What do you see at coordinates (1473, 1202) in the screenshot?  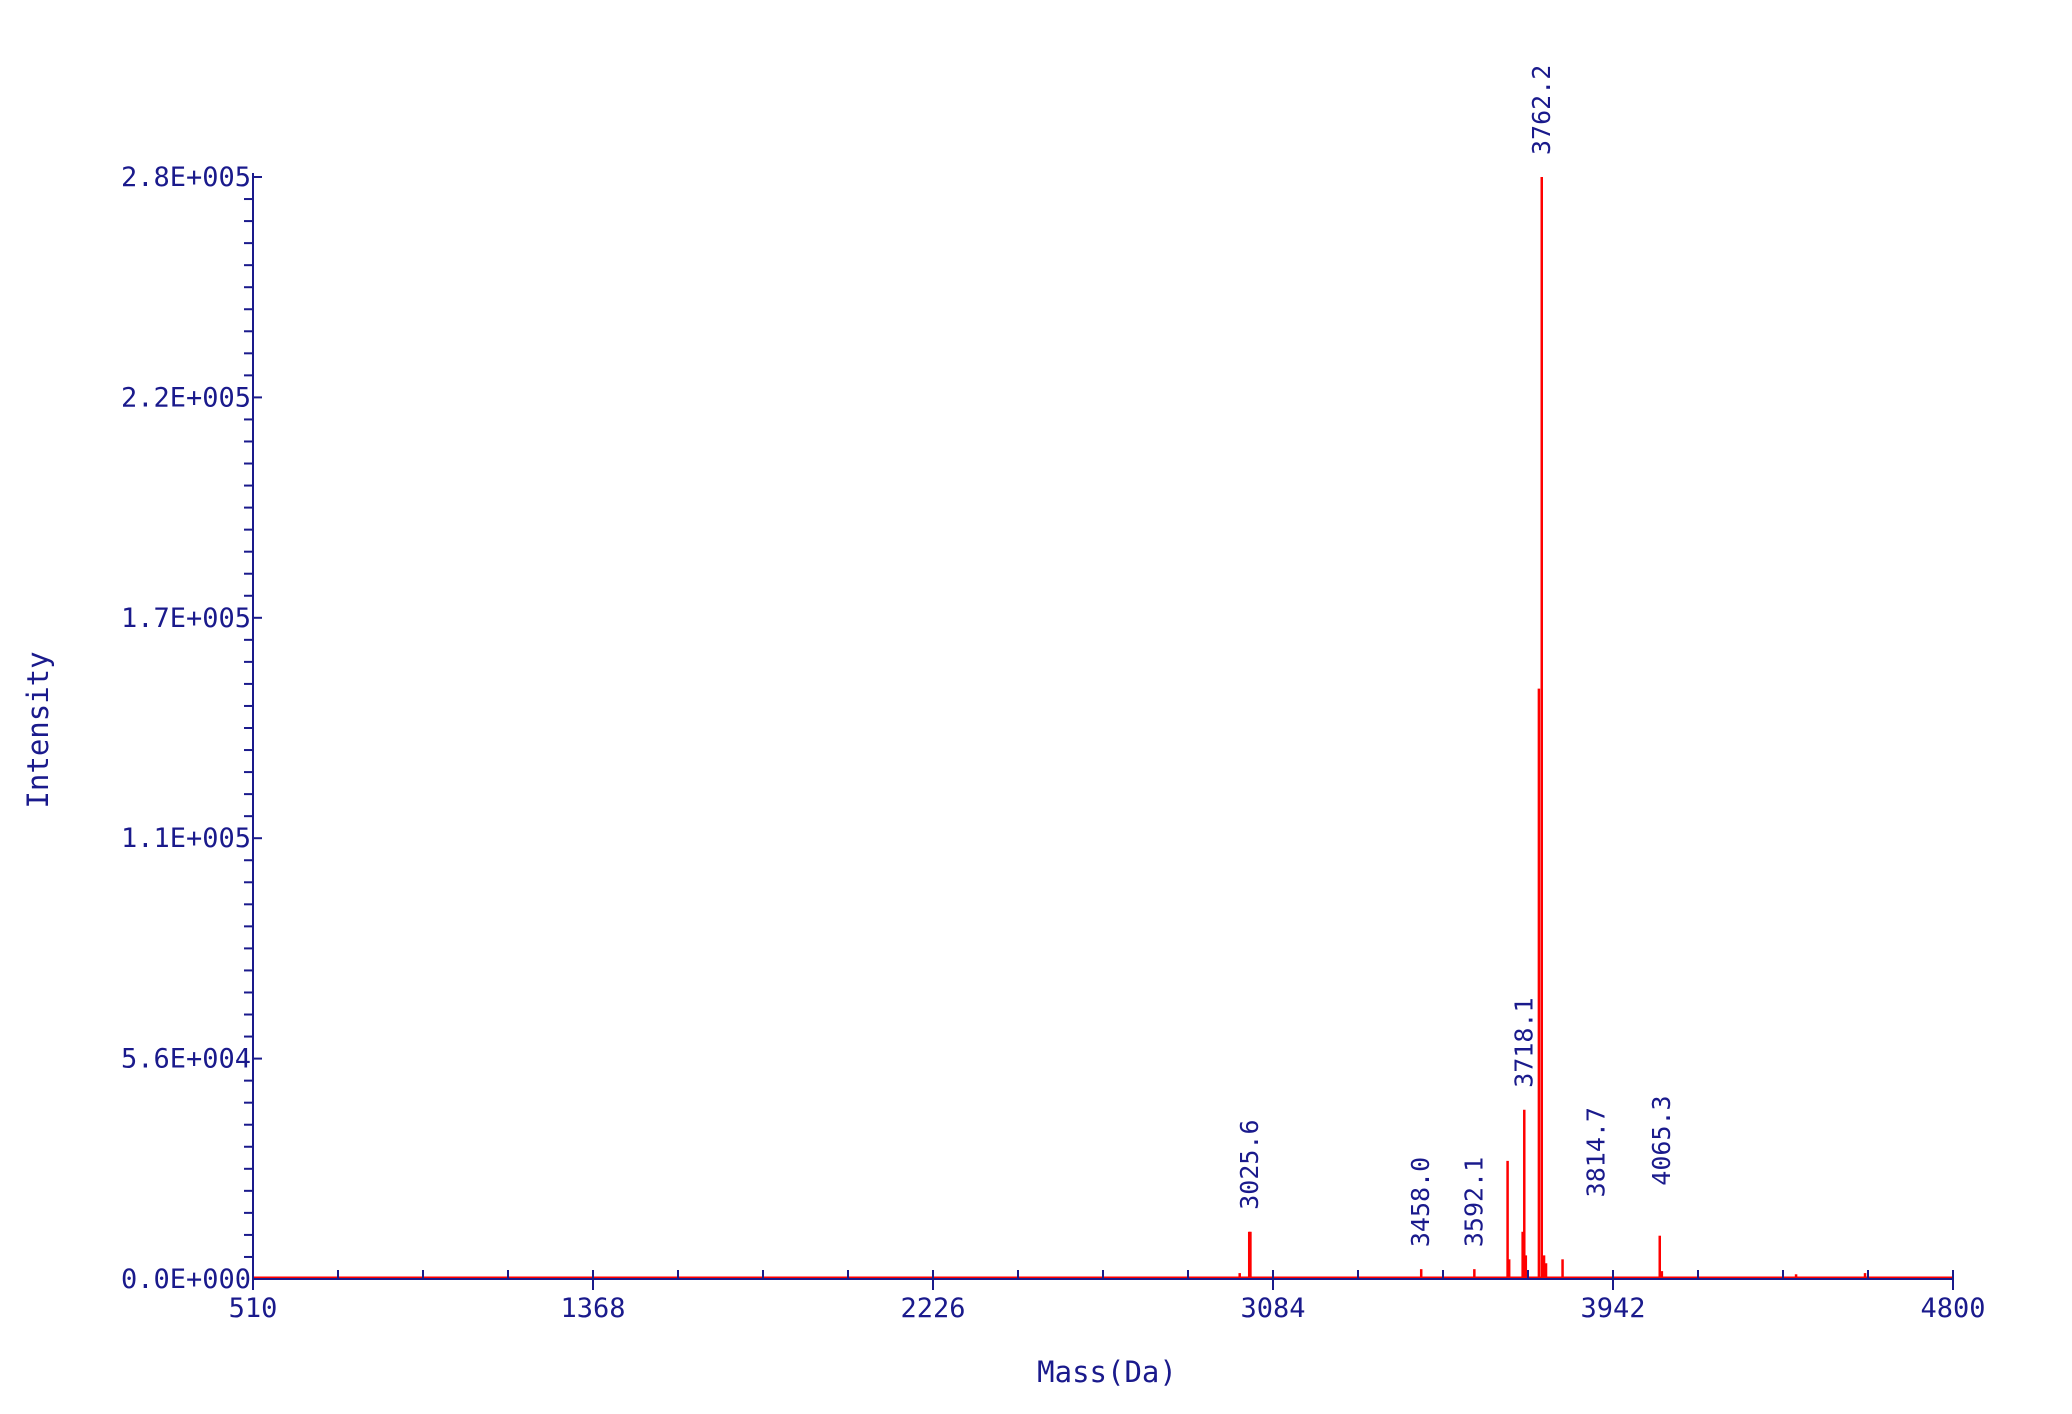 I see `peak-label: 3592.1` at bounding box center [1473, 1202].